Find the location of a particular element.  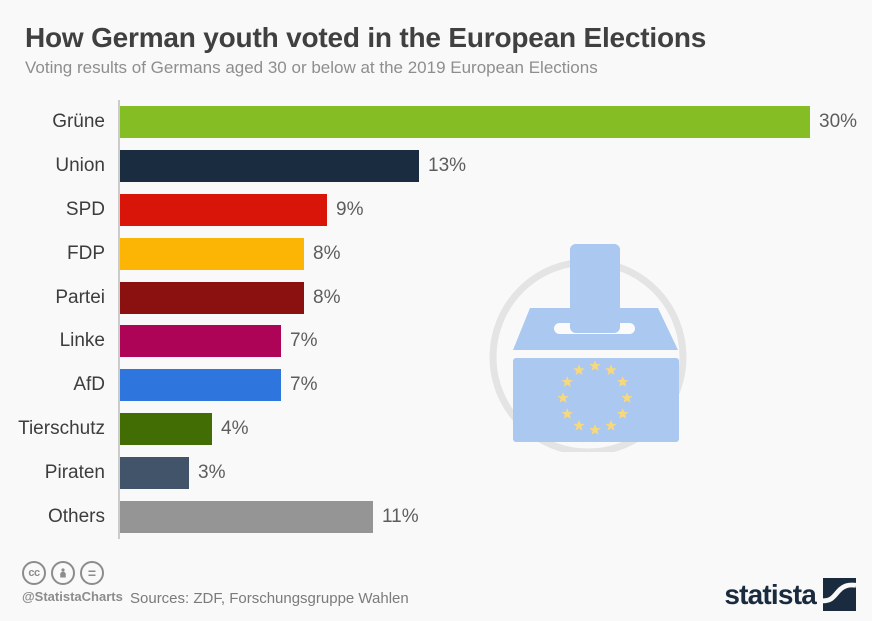

chart-row: Partei 8% is located at coordinates (436, 298).